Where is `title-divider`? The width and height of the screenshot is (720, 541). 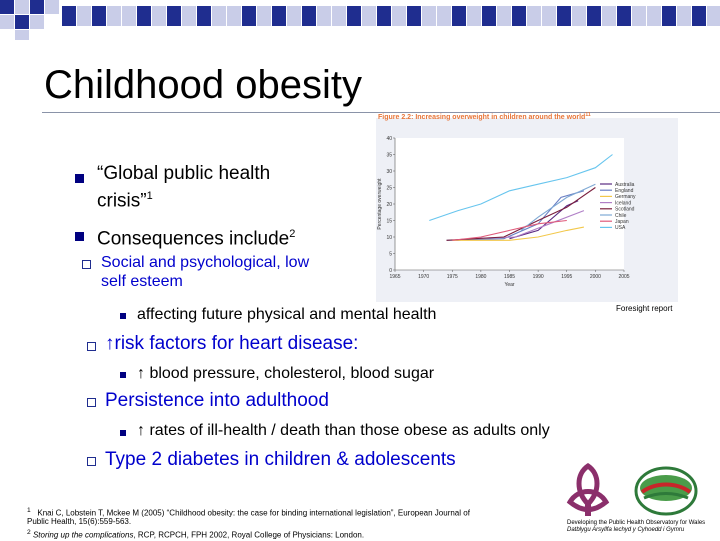
title-divider is located at coordinates (381, 112).